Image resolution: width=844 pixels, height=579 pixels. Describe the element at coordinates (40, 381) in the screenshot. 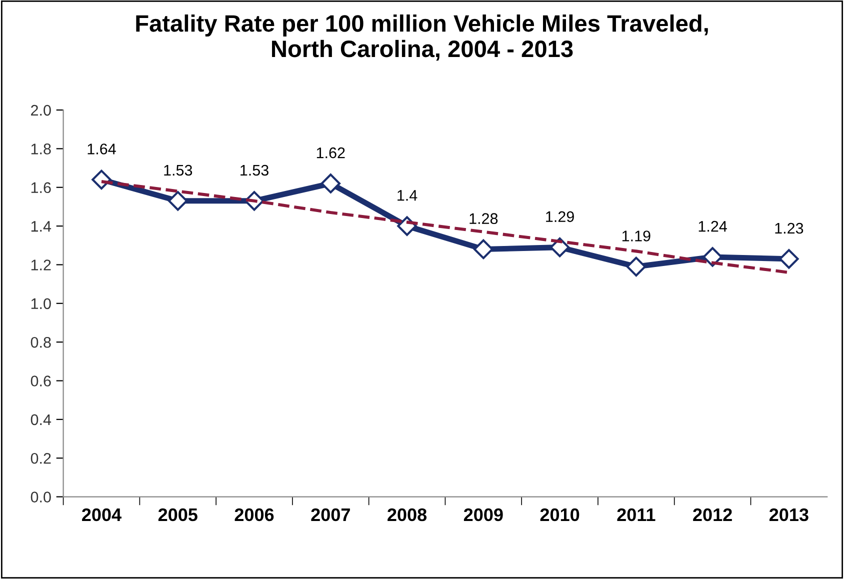

I see `y-tick-label: 0.6` at that location.